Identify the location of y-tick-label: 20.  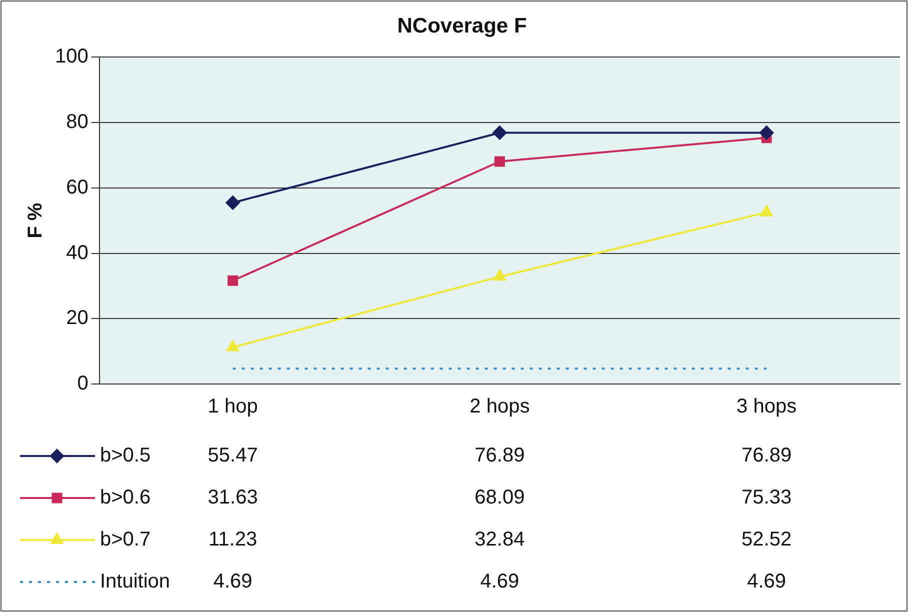
(77, 318).